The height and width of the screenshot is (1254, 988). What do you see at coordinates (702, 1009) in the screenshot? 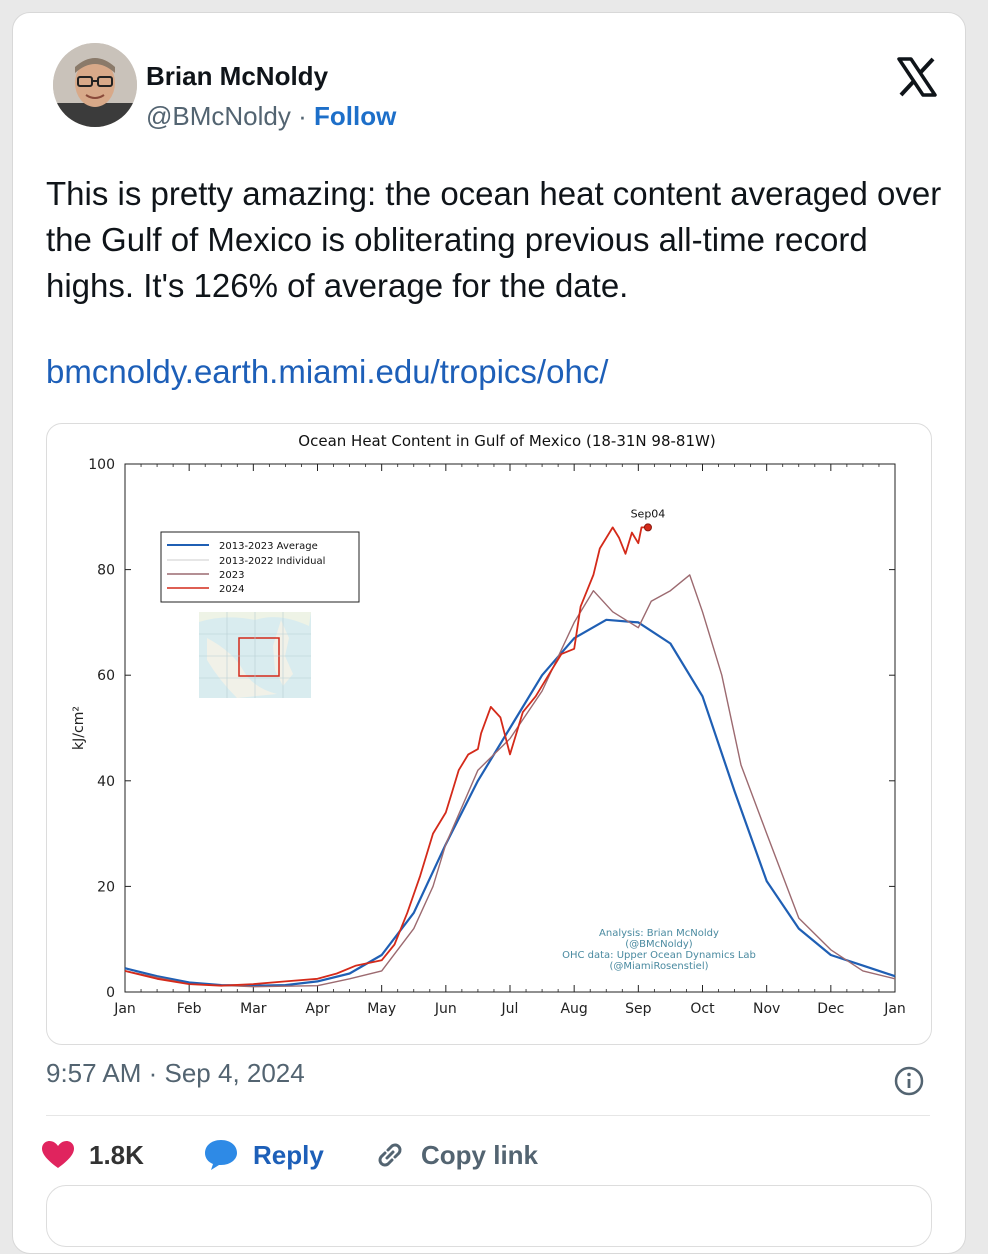
I see `x-tick-label: Oct` at bounding box center [702, 1009].